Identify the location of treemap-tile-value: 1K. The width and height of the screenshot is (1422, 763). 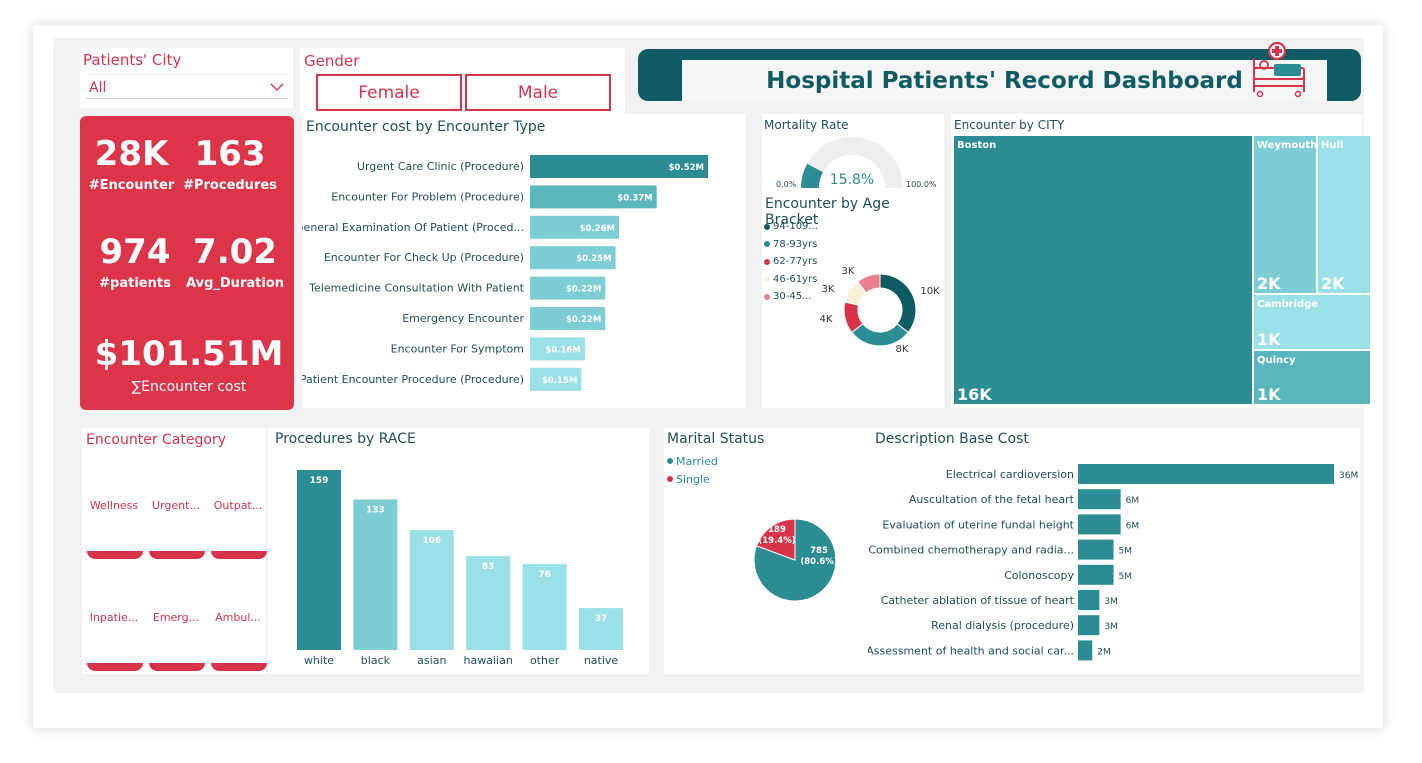
(1269, 394).